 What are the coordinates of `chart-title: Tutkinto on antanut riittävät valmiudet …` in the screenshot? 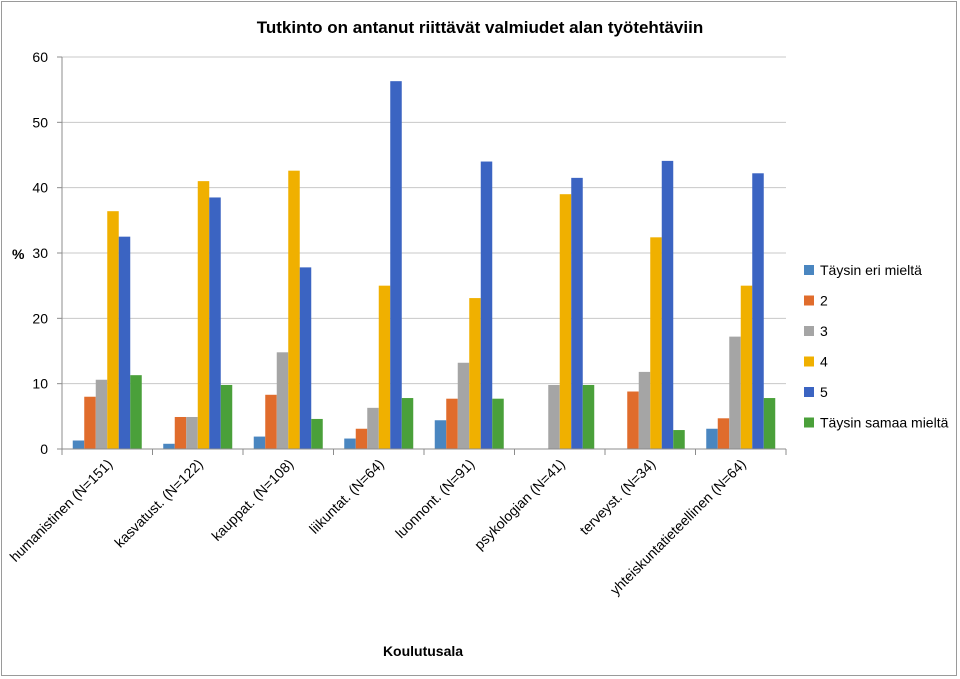 It's located at (480, 27).